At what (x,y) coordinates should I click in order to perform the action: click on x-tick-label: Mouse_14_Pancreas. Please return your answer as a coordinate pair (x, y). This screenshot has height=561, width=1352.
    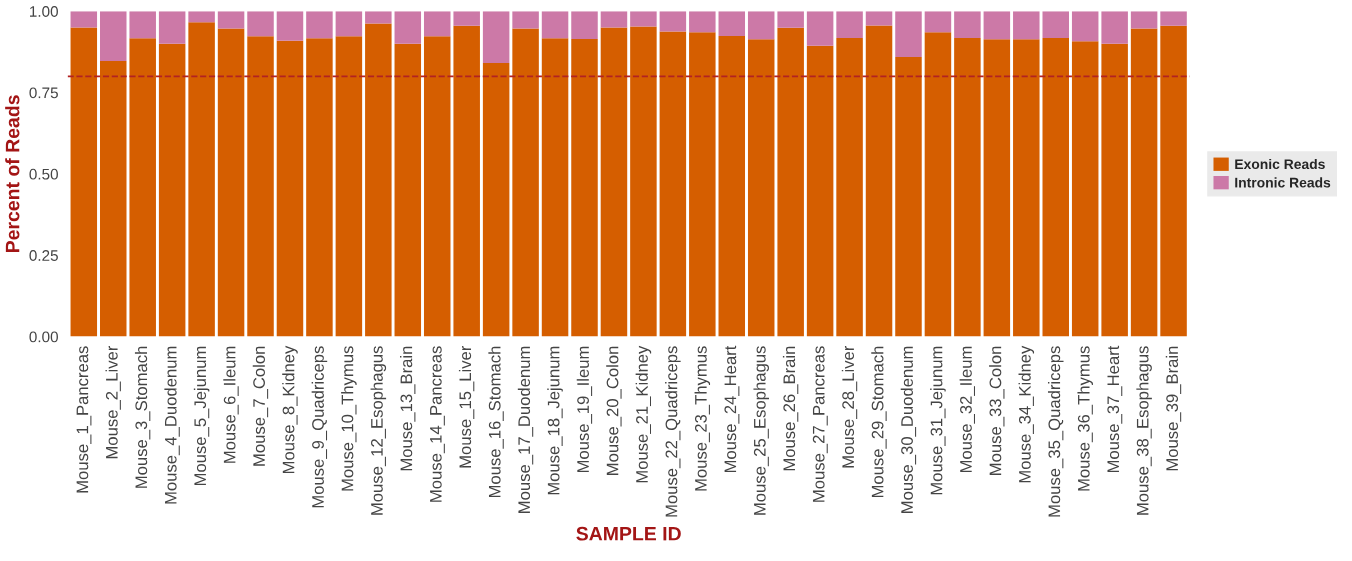
    Looking at the image, I should click on (437, 424).